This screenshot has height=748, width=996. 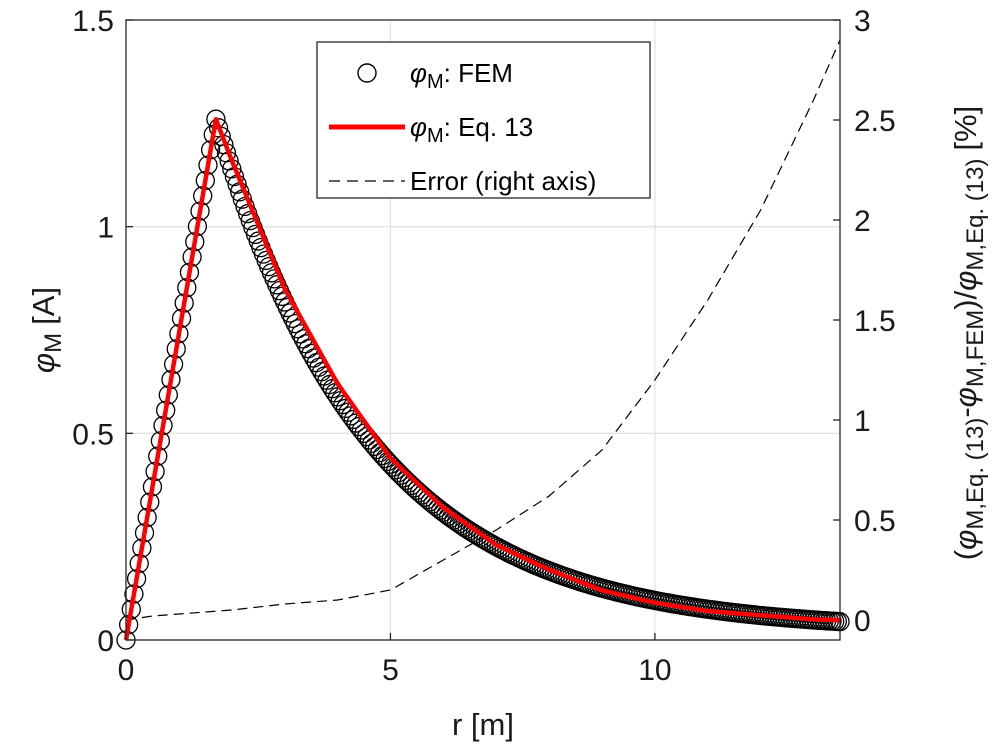 What do you see at coordinates (461, 75) in the screenshot?
I see `legend-fem-label: φM: FEM` at bounding box center [461, 75].